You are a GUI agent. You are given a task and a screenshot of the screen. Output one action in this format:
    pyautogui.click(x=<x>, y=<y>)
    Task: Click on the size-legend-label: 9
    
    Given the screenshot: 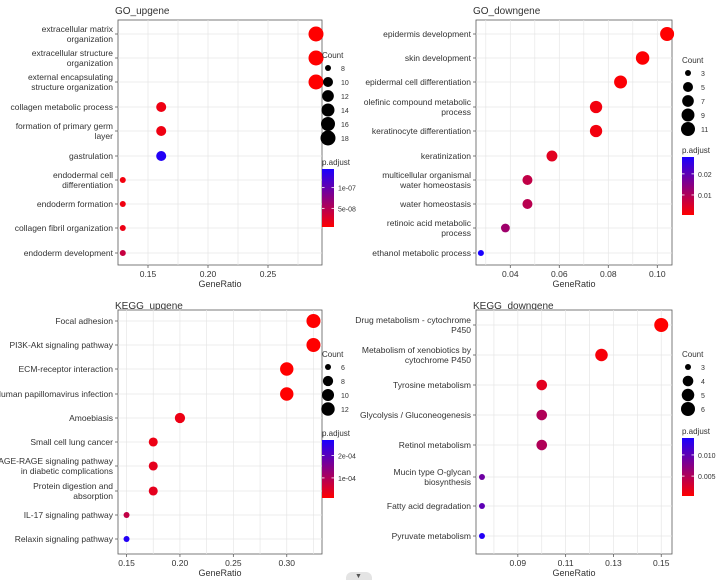 What is the action you would take?
    pyautogui.click(x=703, y=116)
    